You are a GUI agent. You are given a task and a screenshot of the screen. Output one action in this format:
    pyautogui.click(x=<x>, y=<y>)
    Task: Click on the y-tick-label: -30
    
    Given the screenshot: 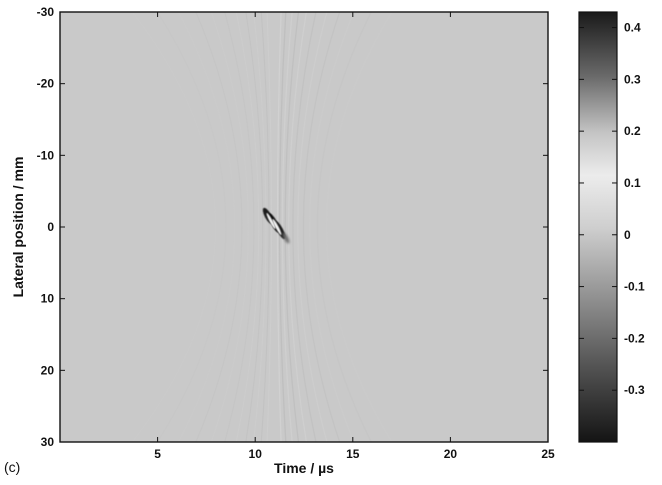 What is the action you would take?
    pyautogui.click(x=46, y=12)
    